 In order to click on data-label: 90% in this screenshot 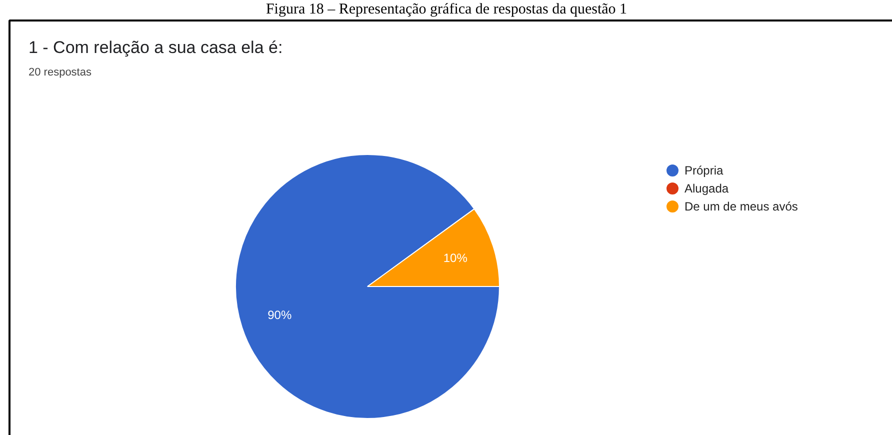, I will do `click(280, 315)`.